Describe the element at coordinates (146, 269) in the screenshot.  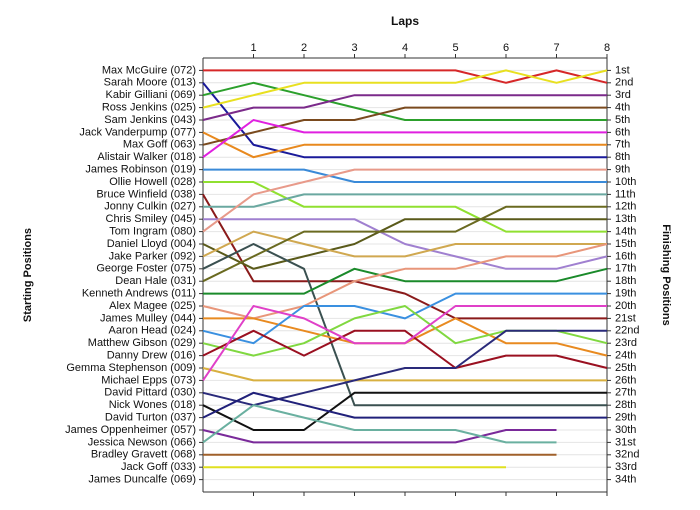
I see `starting-position-label: George Foster (075)` at that location.